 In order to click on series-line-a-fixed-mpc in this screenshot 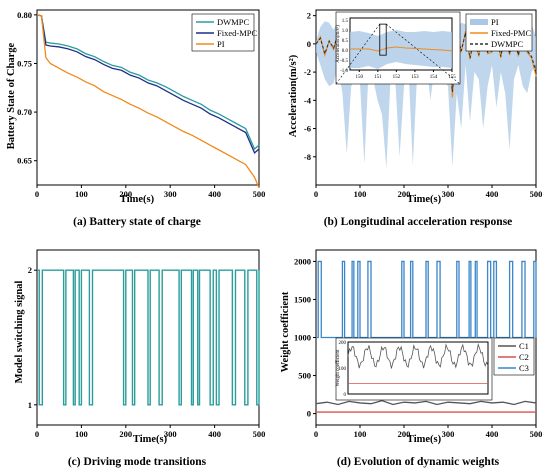, I will do `click(148, 84)`.